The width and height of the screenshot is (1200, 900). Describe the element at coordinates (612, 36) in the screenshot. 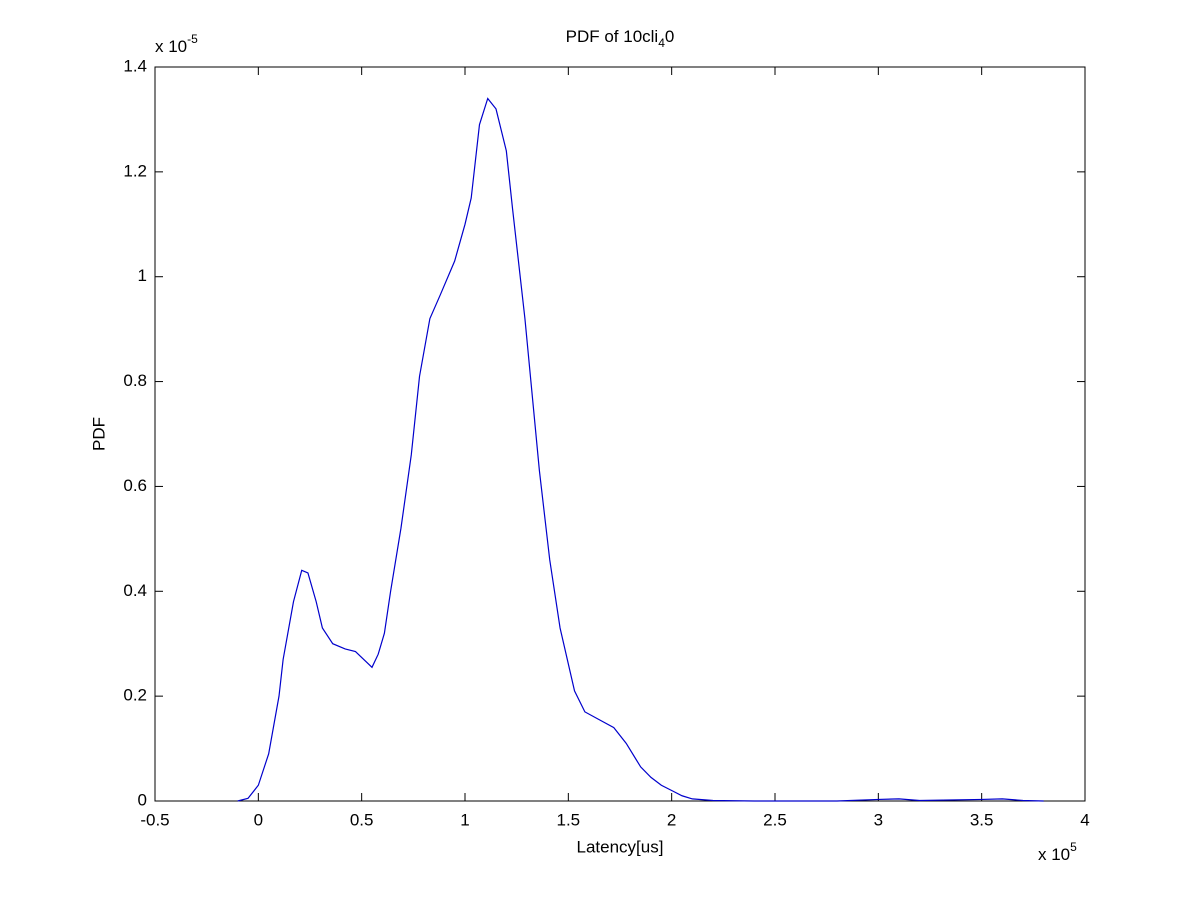

I see `title-text: PDF of 10cli` at that location.